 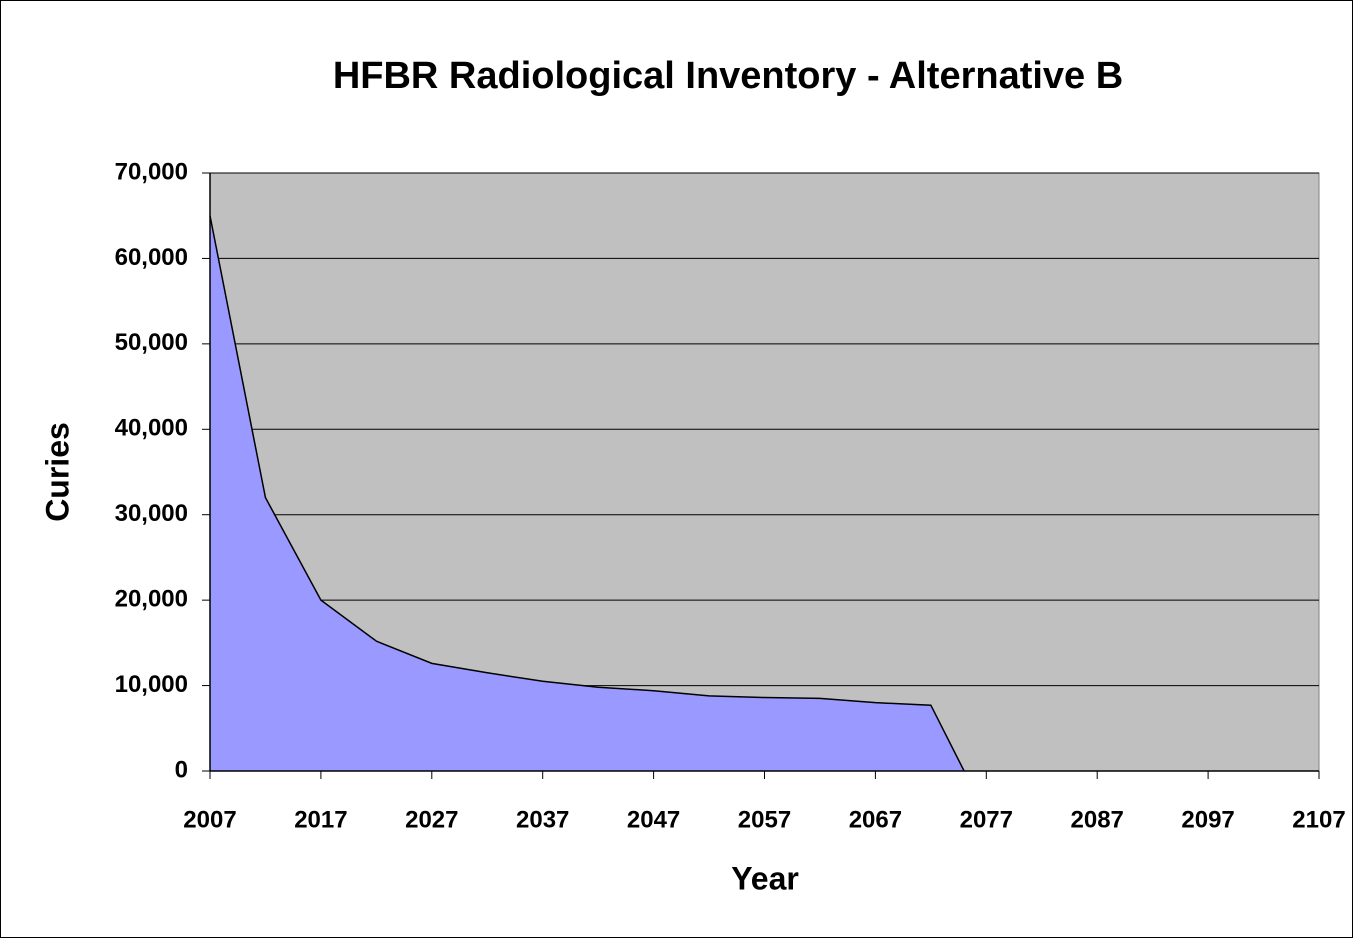 What do you see at coordinates (875, 819) in the screenshot?
I see `x-tick-label: 2067` at bounding box center [875, 819].